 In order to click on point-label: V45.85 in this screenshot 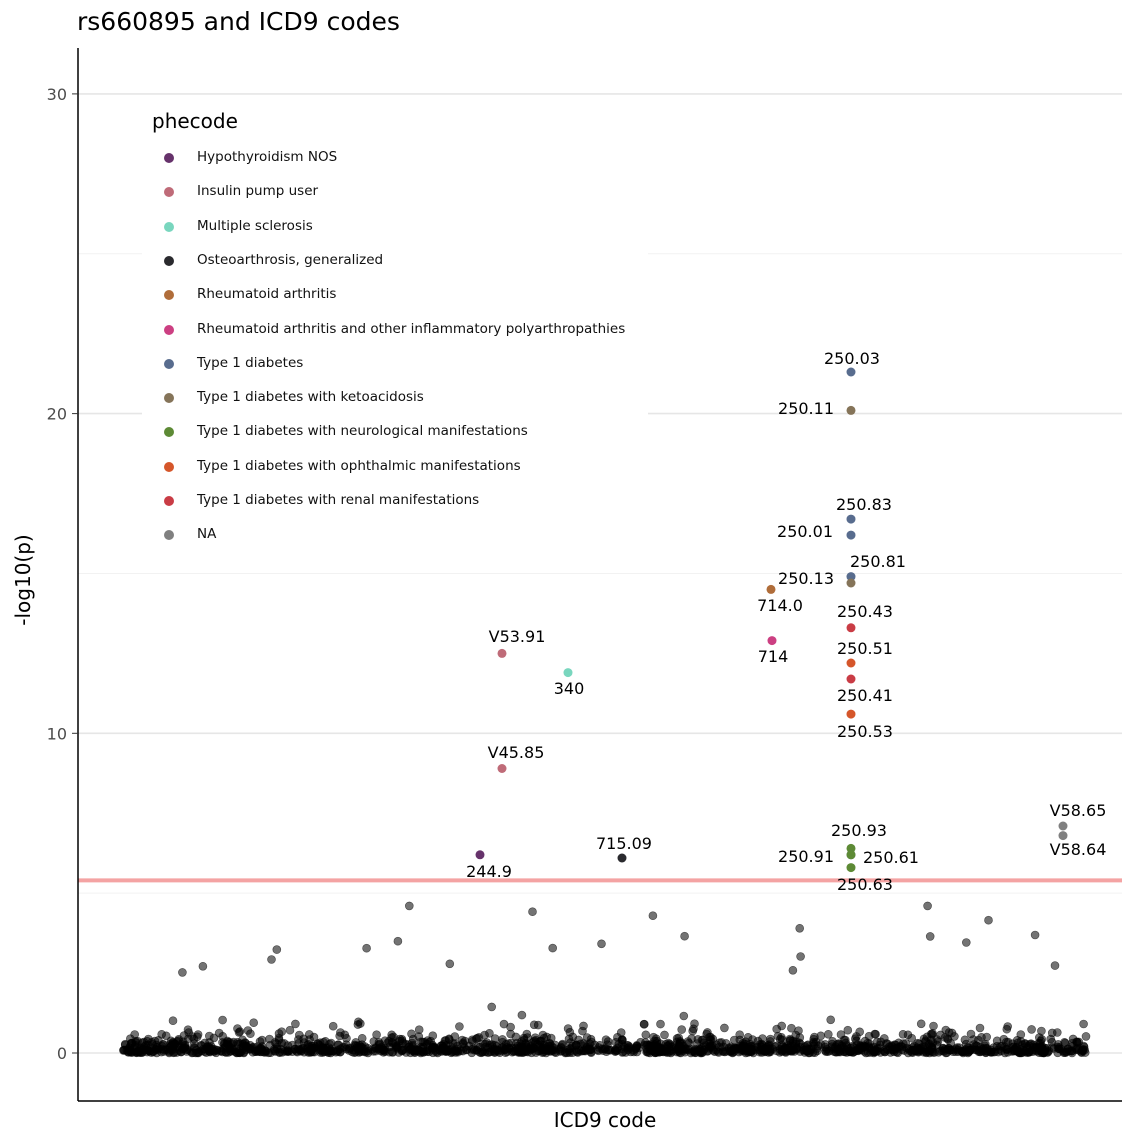, I will do `click(516, 752)`.